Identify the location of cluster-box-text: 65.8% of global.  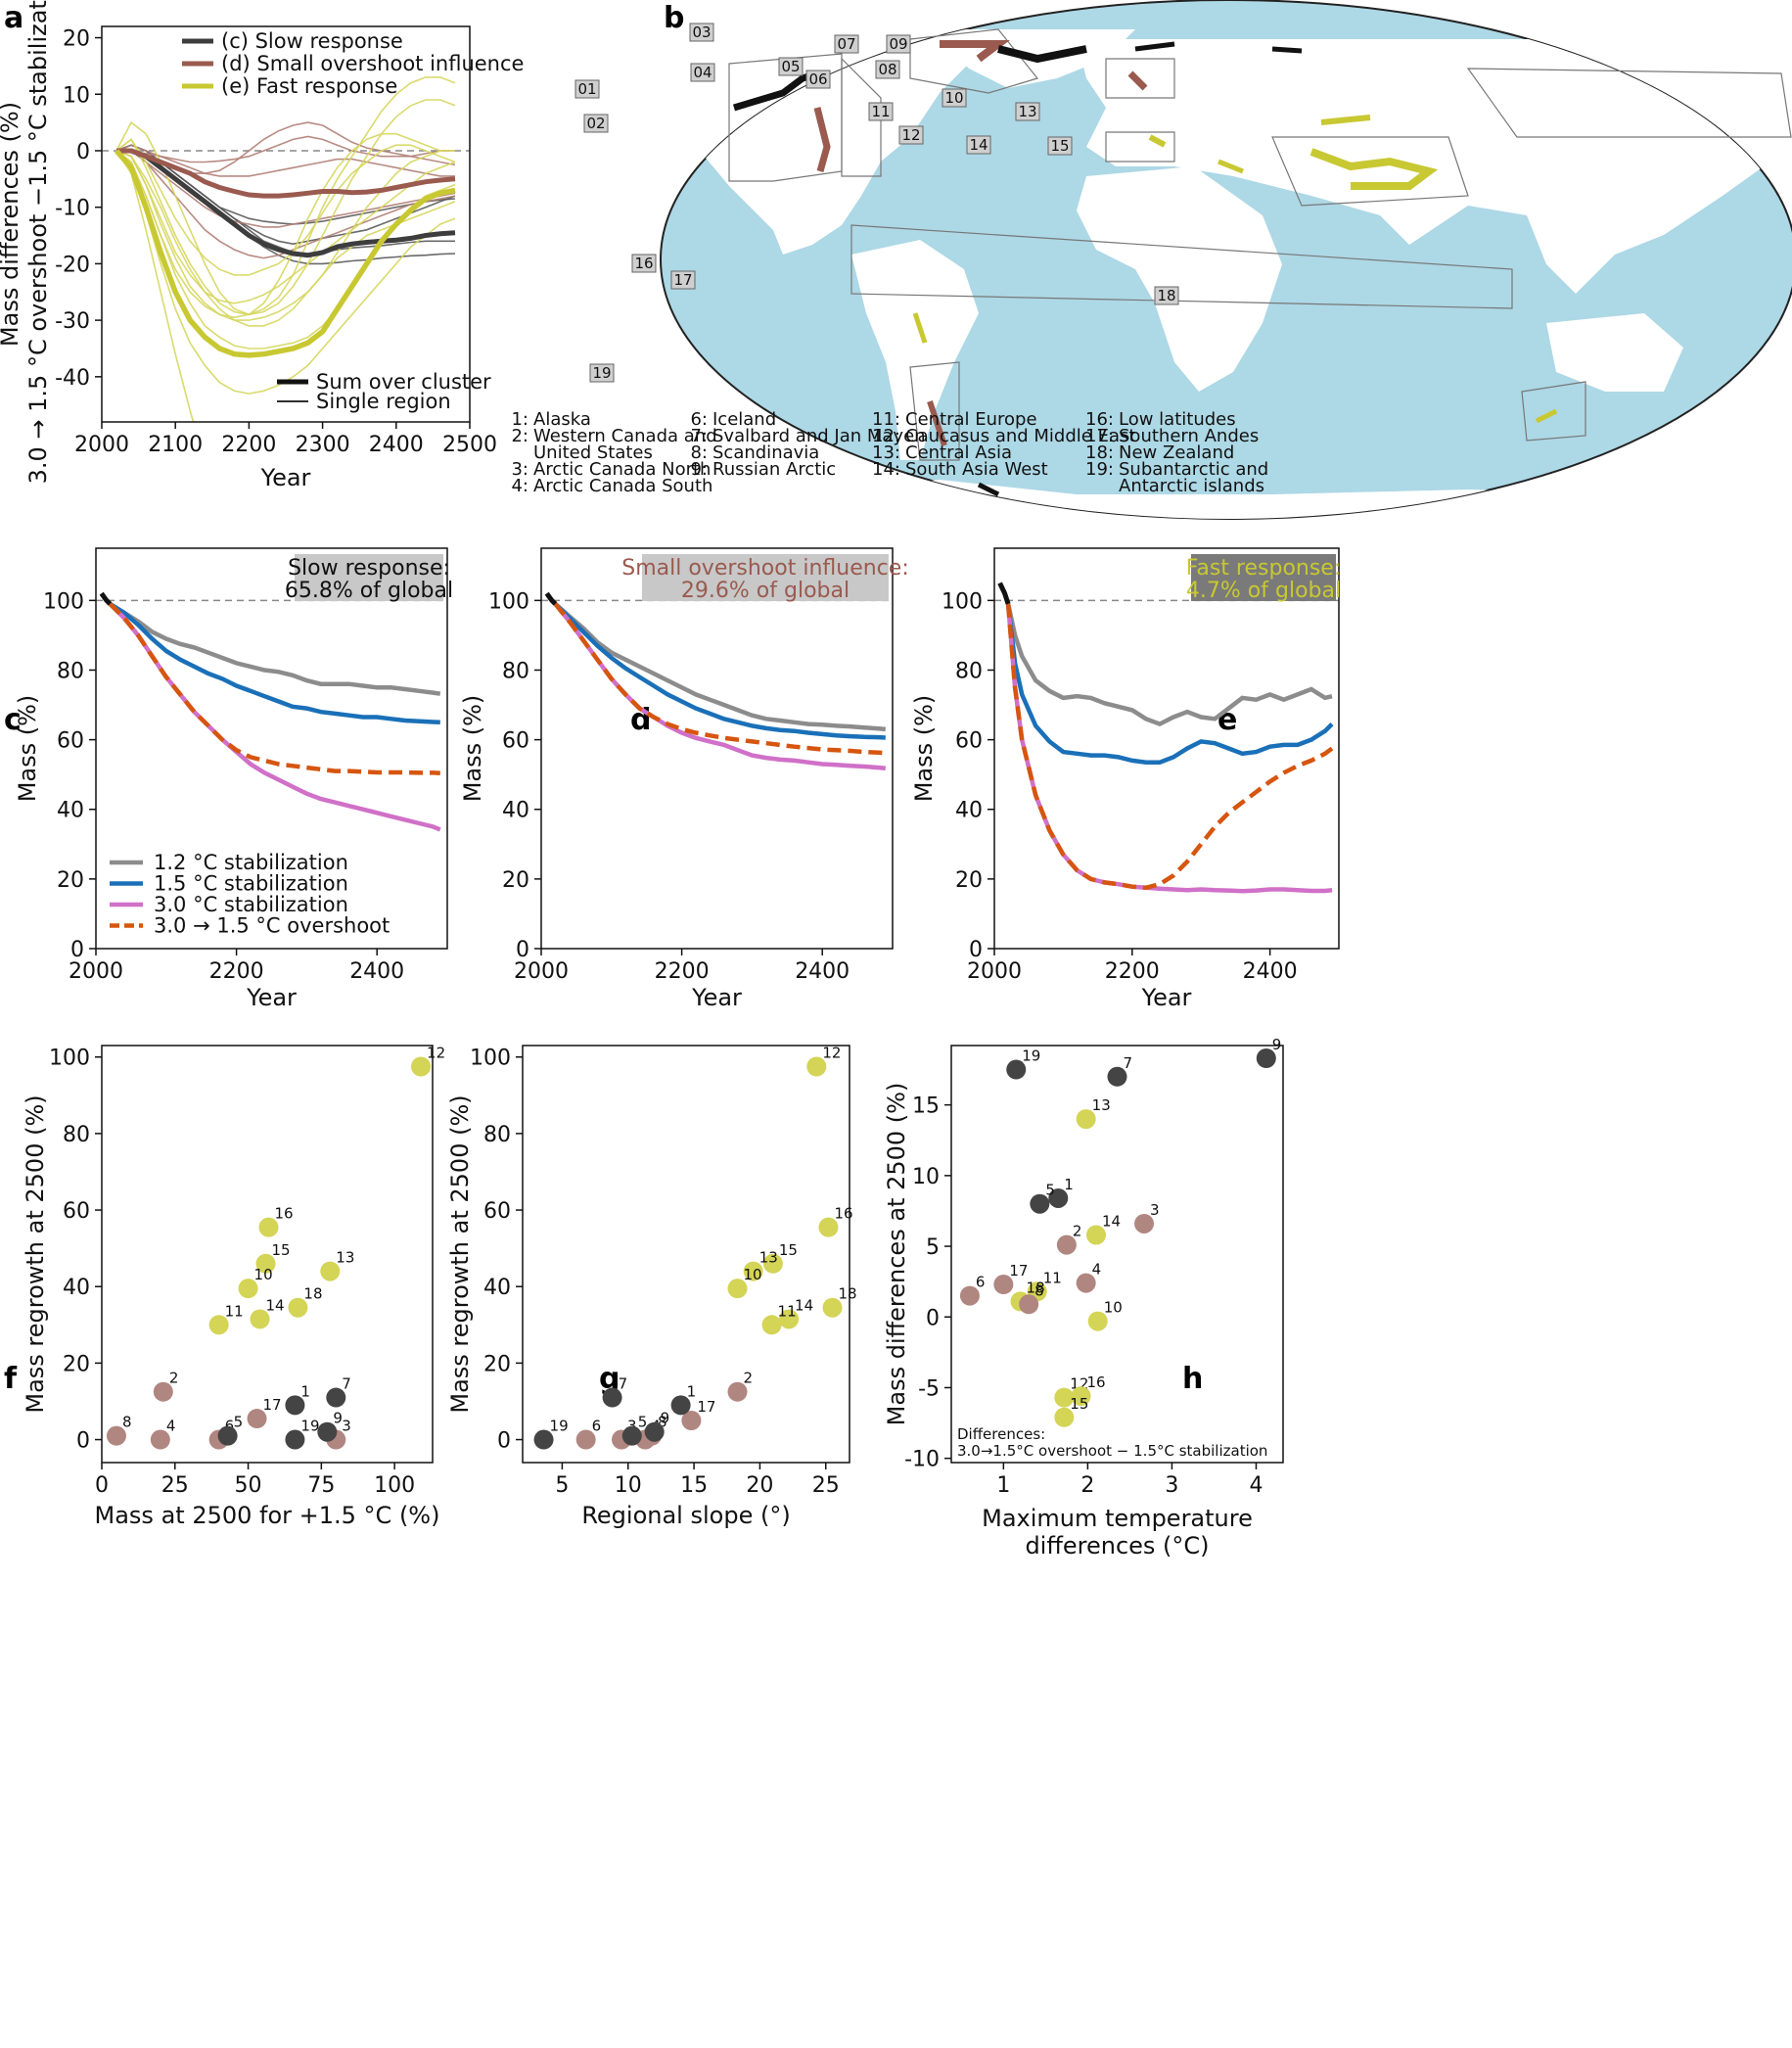
(369, 591).